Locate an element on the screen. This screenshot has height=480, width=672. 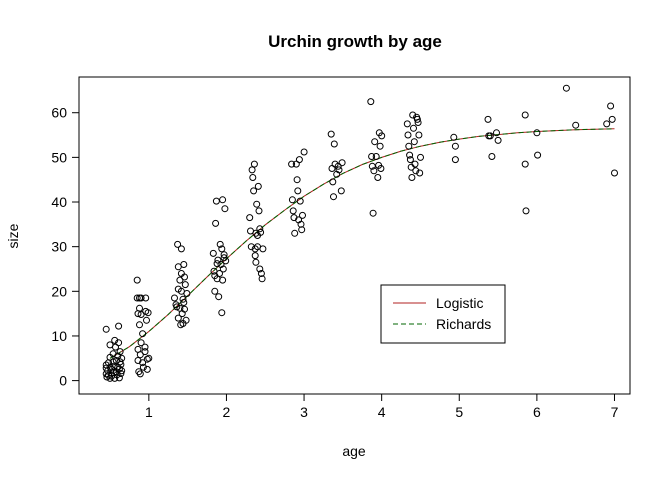
y-tick-label: 60 is located at coordinates (59, 113).